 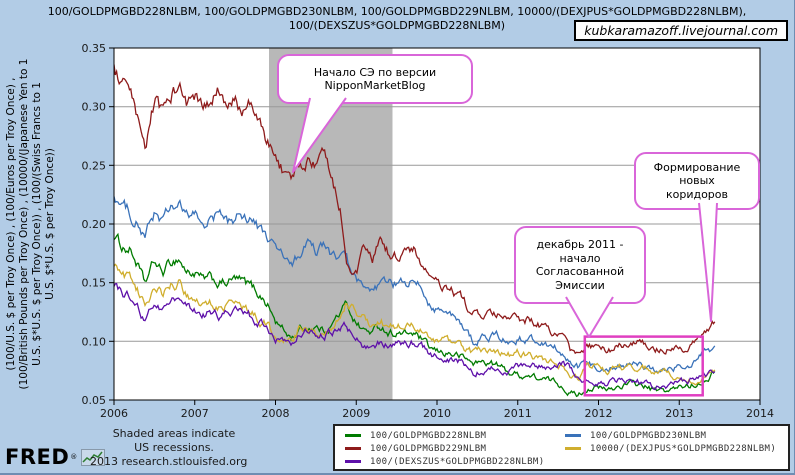 I want to click on x-tick-label: 2007, so click(x=195, y=413).